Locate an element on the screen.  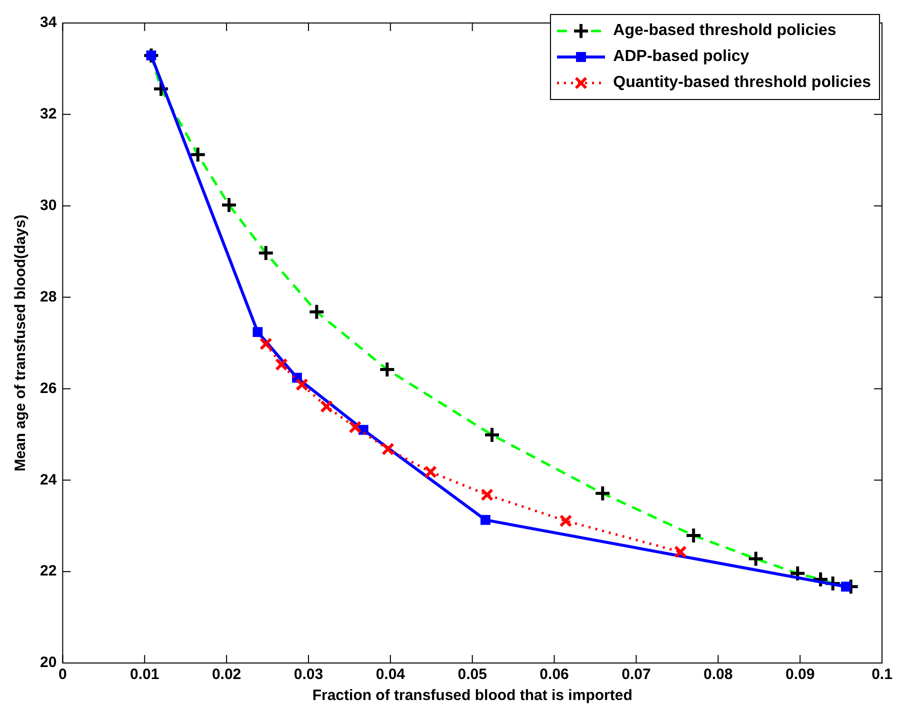
x-tick-label: 0.09 is located at coordinates (800, 675).